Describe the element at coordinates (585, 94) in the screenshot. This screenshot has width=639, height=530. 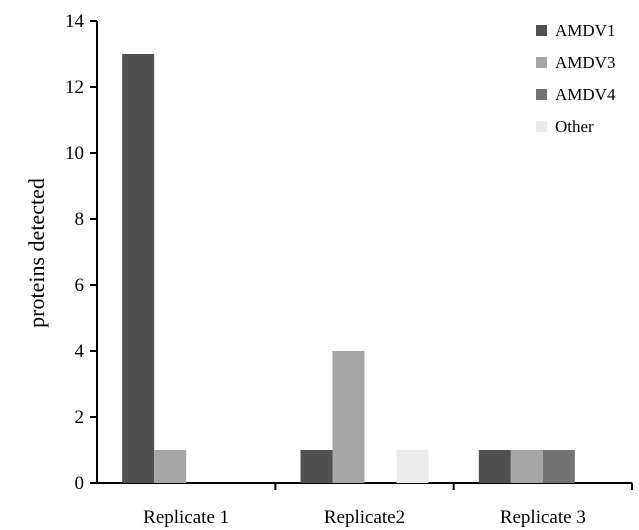
I see `legend-label-amdv4: AMDV4` at that location.